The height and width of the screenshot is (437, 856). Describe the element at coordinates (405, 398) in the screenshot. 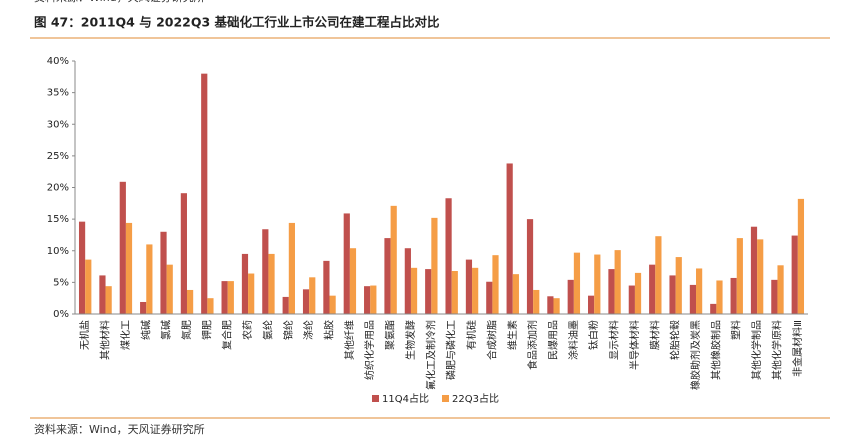

I see `legend-label: 11Q4占比` at that location.